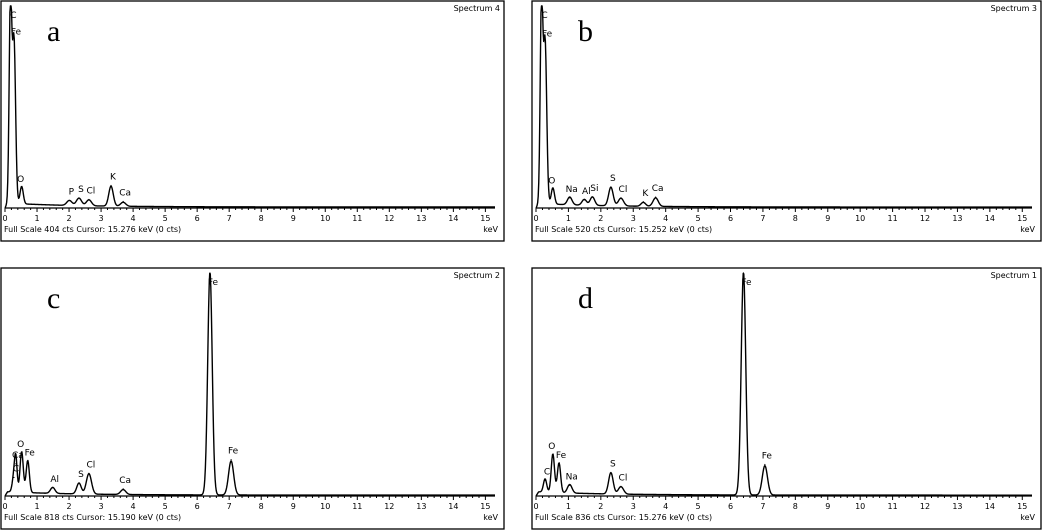 Image resolution: width=1052 pixels, height=532 pixels. What do you see at coordinates (477, 275) in the screenshot?
I see `spectrum-title: Spectrum 2` at bounding box center [477, 275].